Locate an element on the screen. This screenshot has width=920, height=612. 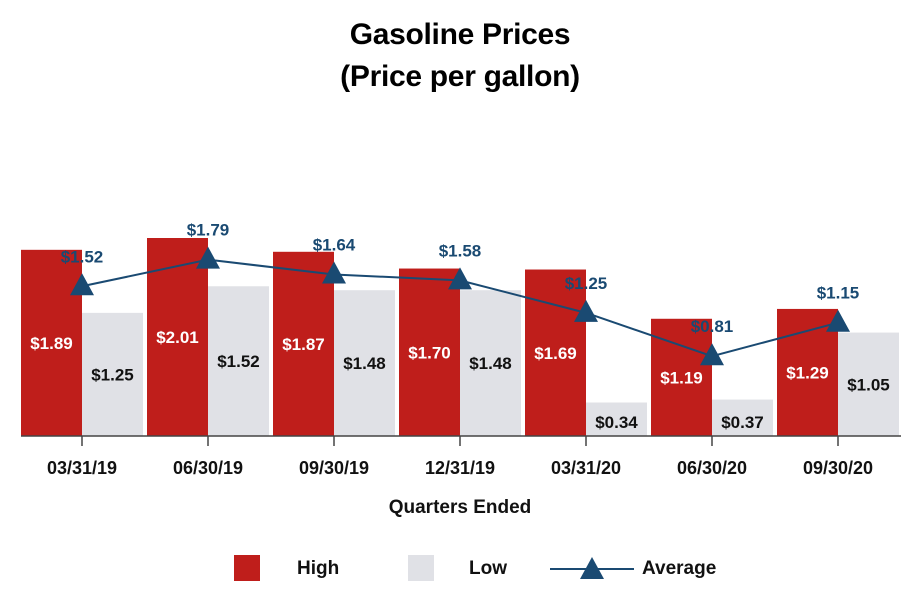
legend-average-marker is located at coordinates (592, 568).